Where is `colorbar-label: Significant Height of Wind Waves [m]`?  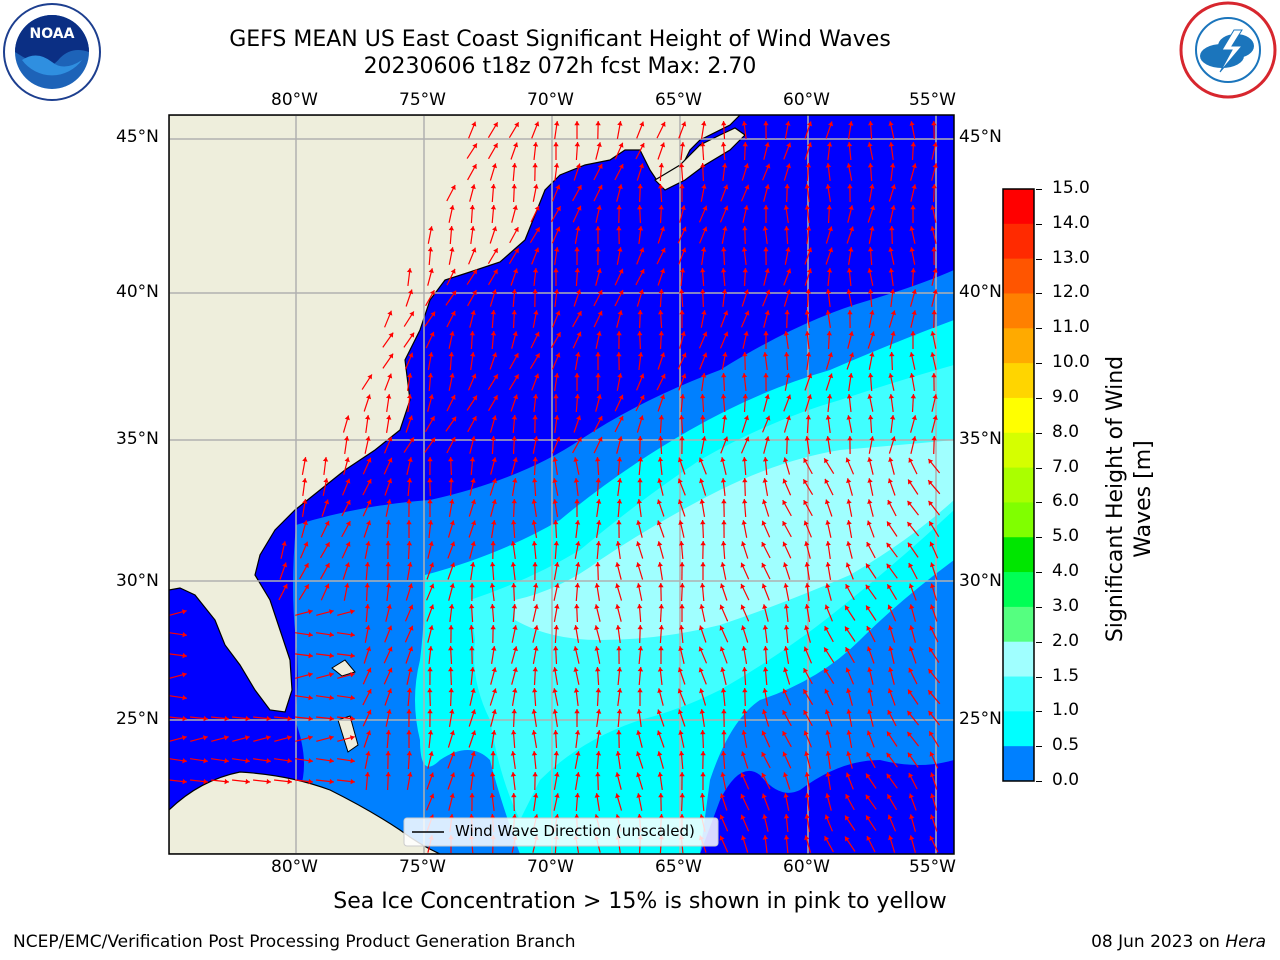 colorbar-label: Significant Height of Wind Waves [m] is located at coordinates (1130, 499).